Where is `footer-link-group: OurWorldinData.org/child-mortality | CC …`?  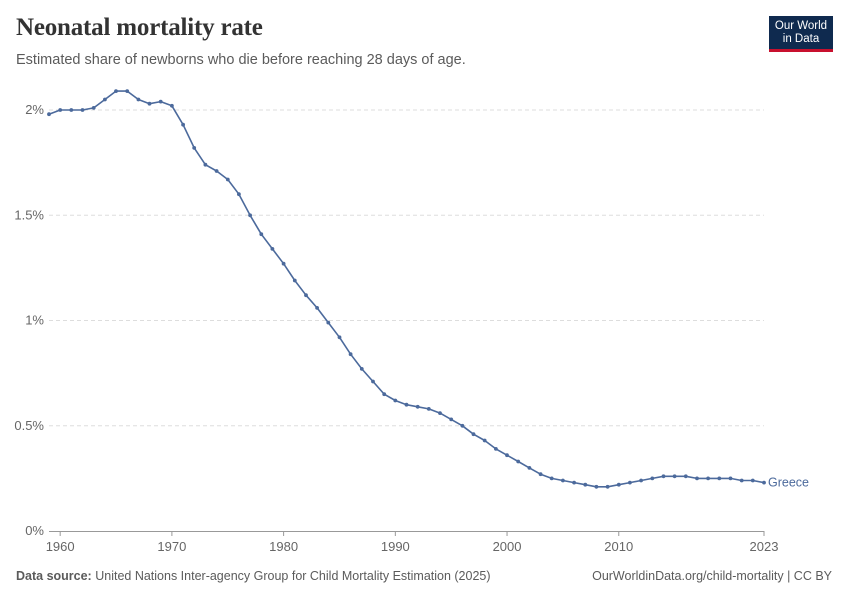 footer-link-group: OurWorldinData.org/child-mortality | CC … is located at coordinates (712, 576).